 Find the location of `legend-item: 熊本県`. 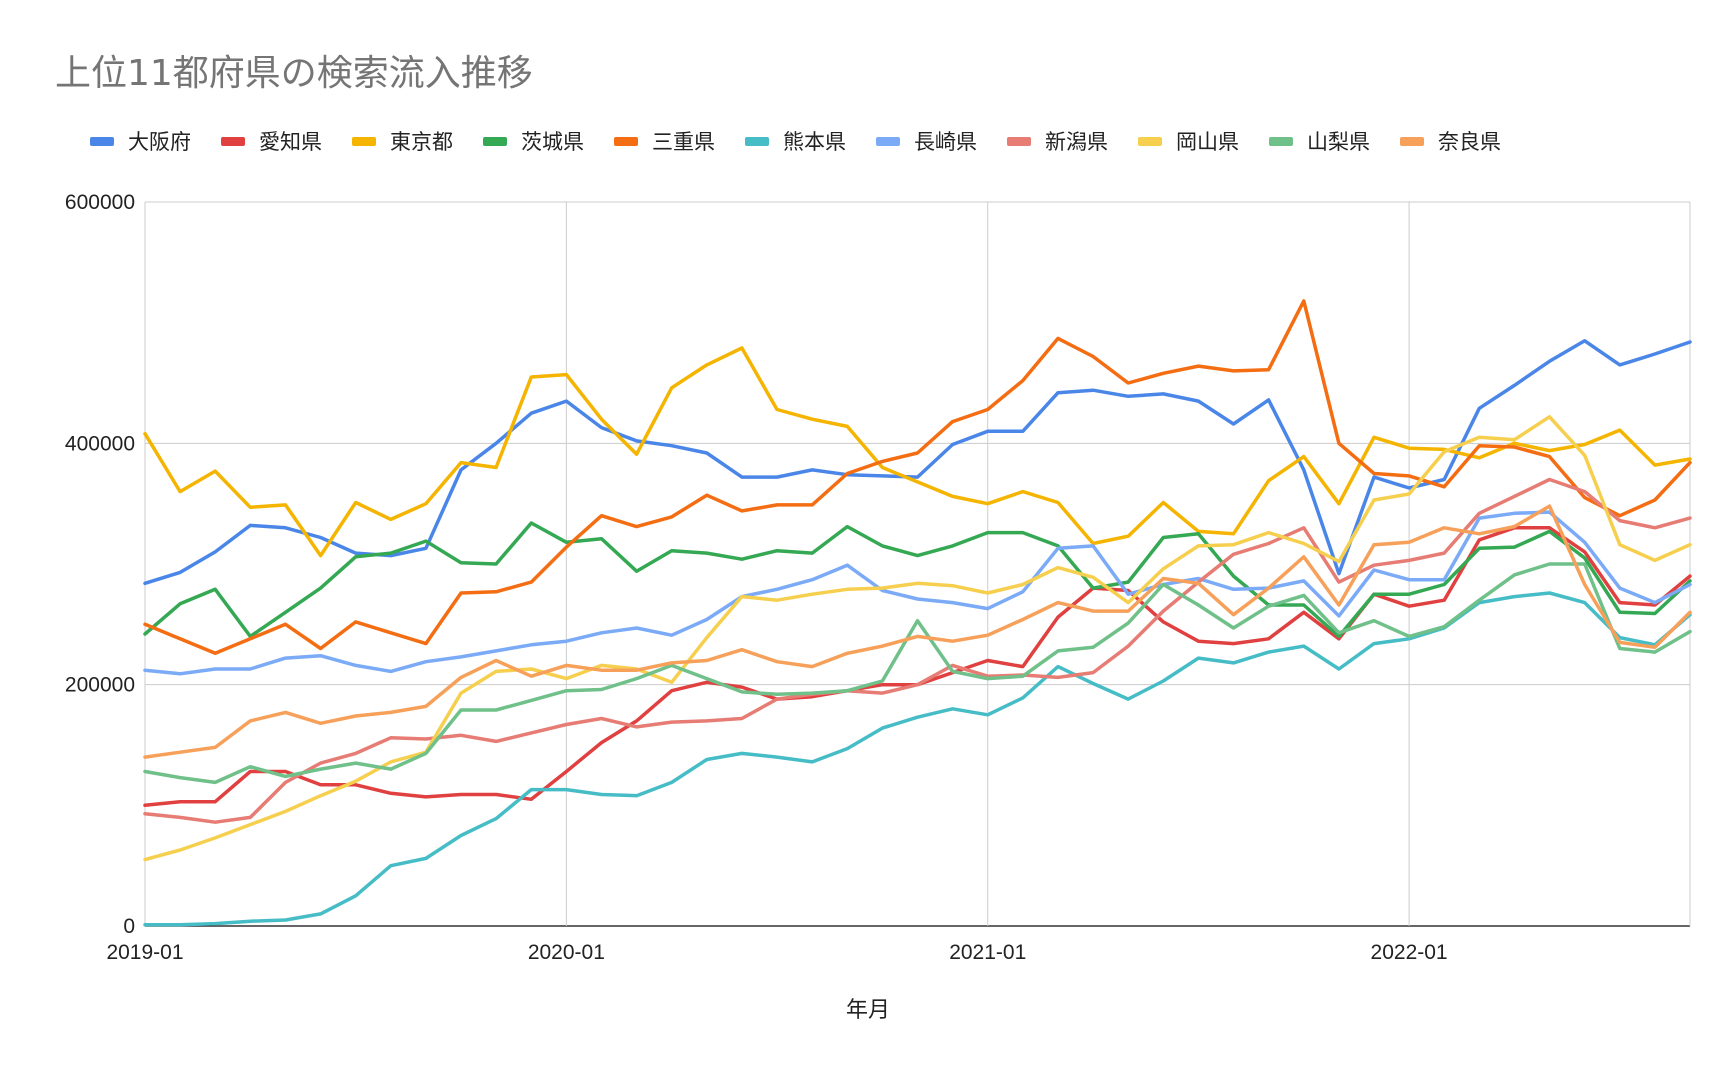

legend-item: 熊本県 is located at coordinates (795, 141).